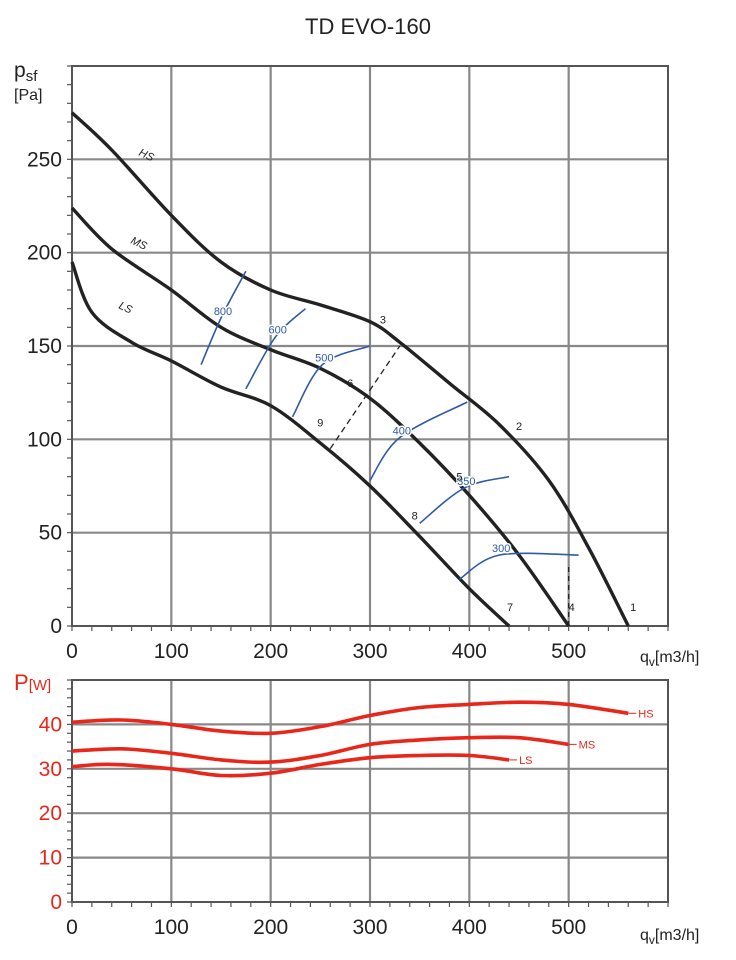 This screenshot has height=960, width=736. Describe the element at coordinates (277, 331) in the screenshot. I see `rpm-label-600: 600` at that location.